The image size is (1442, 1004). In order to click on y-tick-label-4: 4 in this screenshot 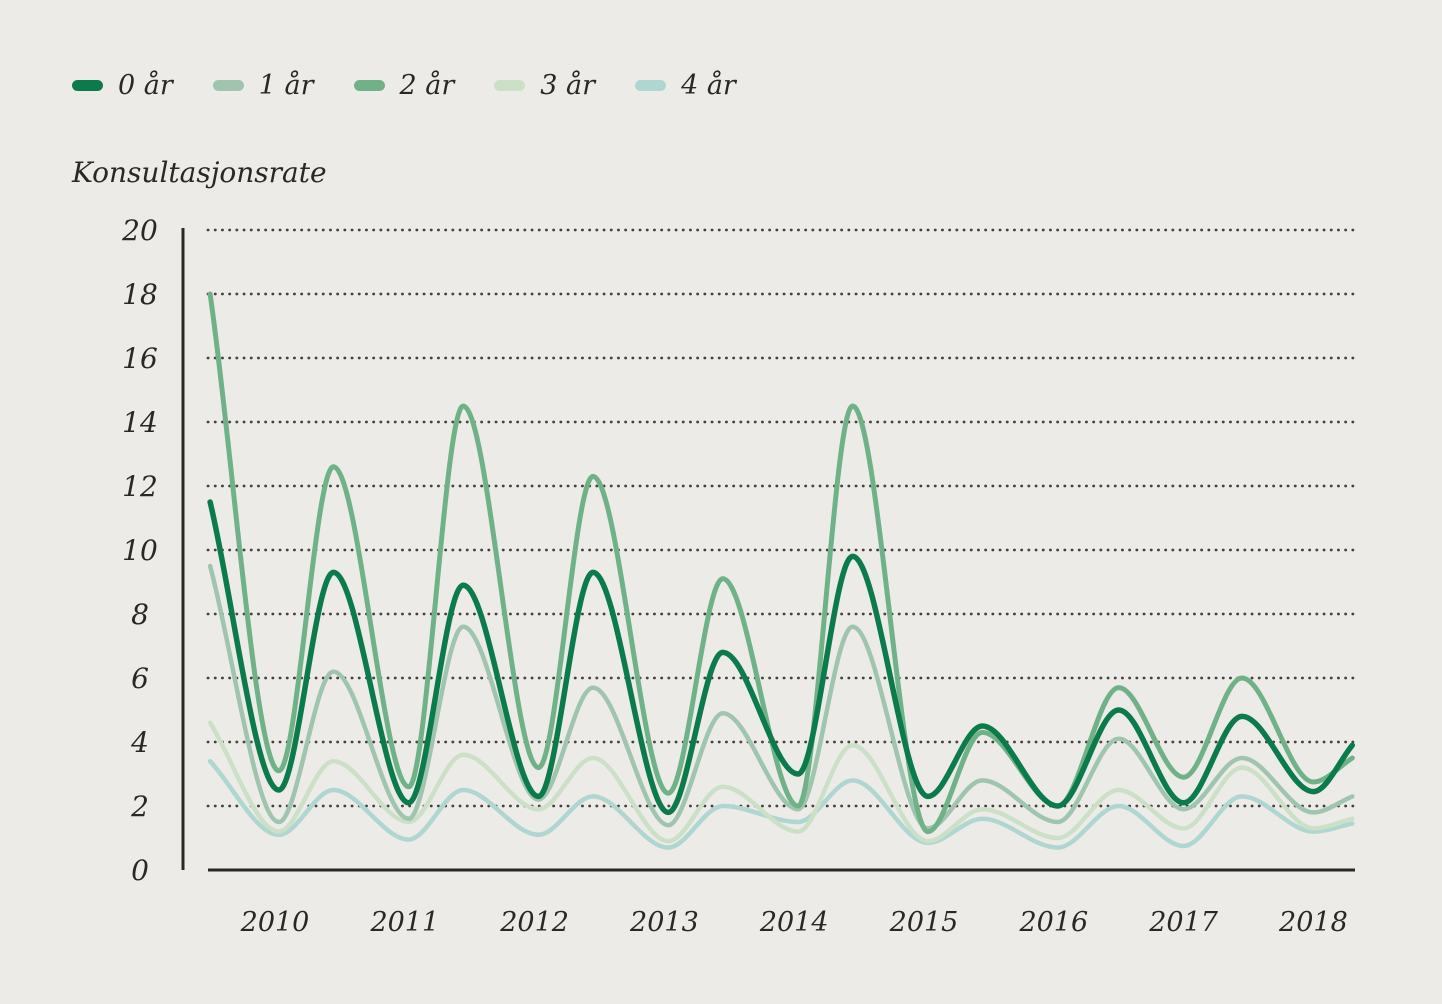, I will do `click(139, 742)`.